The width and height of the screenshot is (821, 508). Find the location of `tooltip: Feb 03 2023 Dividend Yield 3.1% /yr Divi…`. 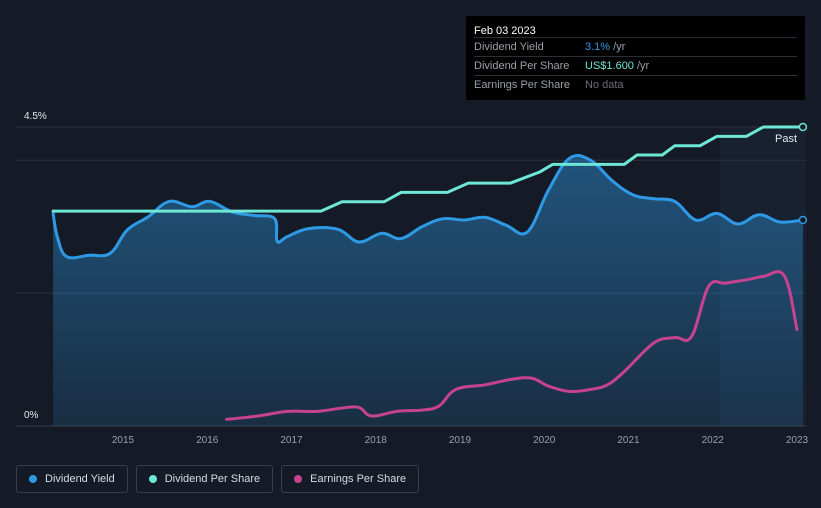

tooltip: Feb 03 2023 Dividend Yield 3.1% /yr Divi… is located at coordinates (635, 58).